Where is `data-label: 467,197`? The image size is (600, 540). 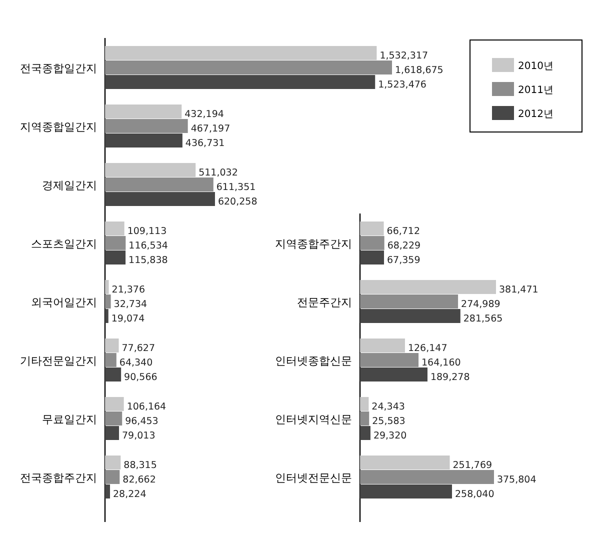 data-label: 467,197 is located at coordinates (210, 129).